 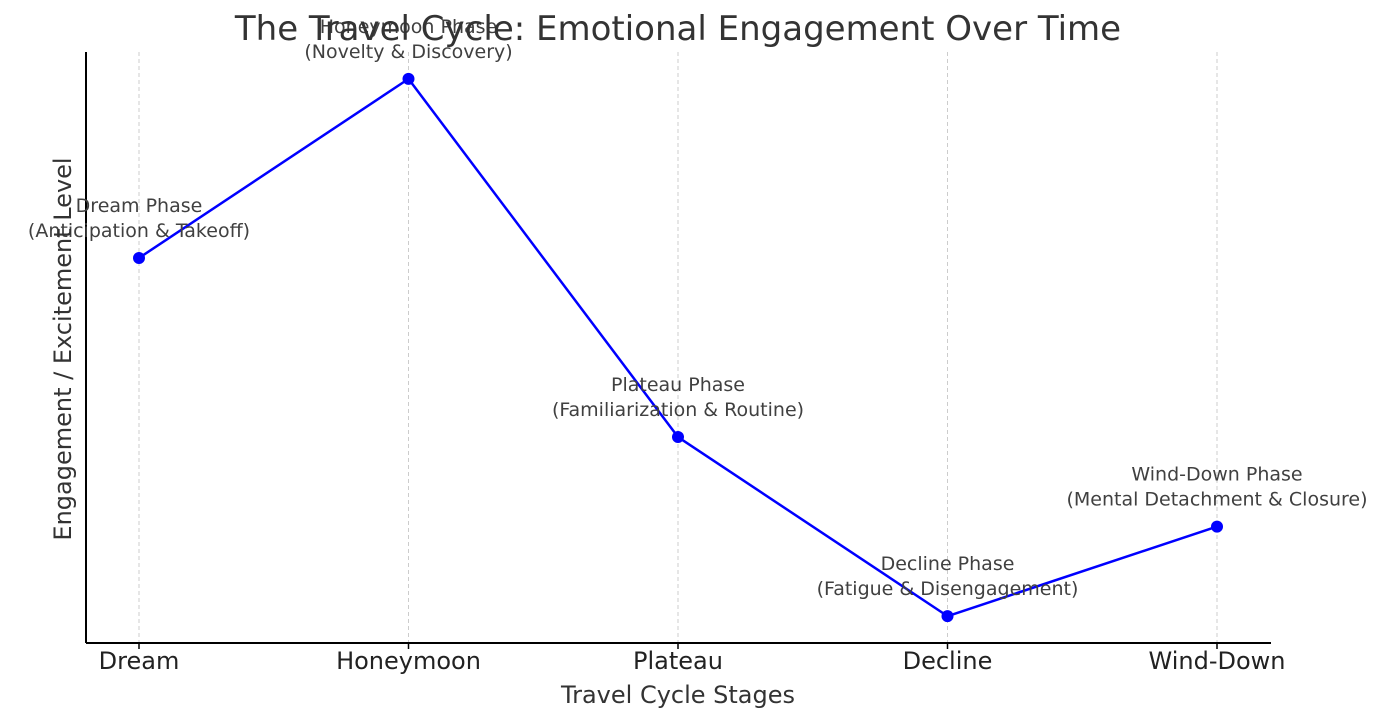 What do you see at coordinates (948, 589) in the screenshot?
I see `annotation-subtitle: (Fatigue & Disengagement)` at bounding box center [948, 589].